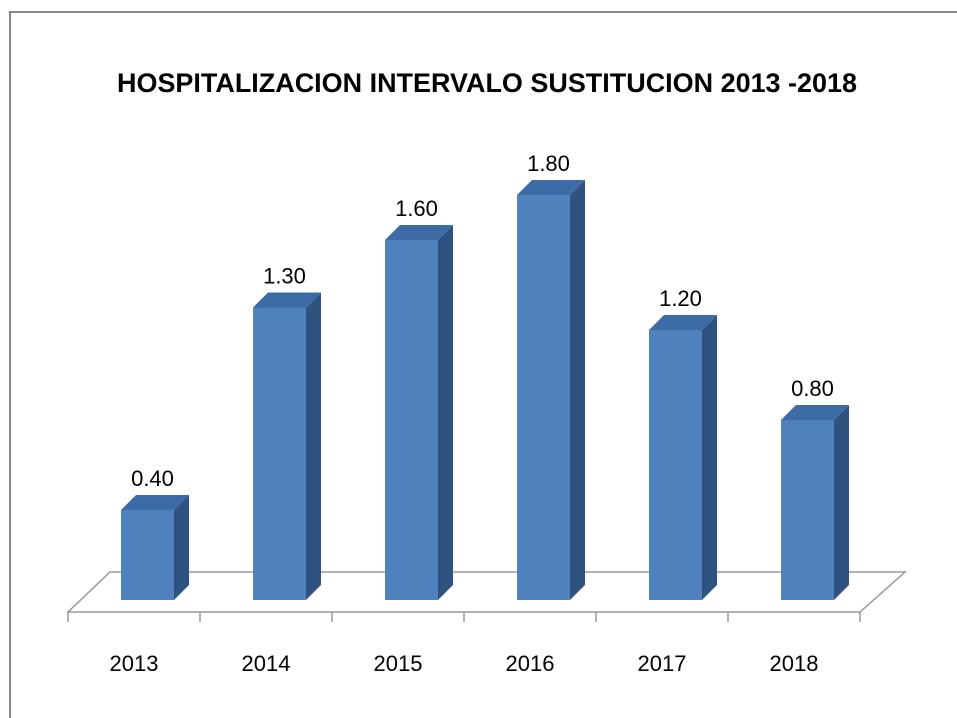  What do you see at coordinates (284, 275) in the screenshot?
I see `data-label: 1.30` at bounding box center [284, 275].